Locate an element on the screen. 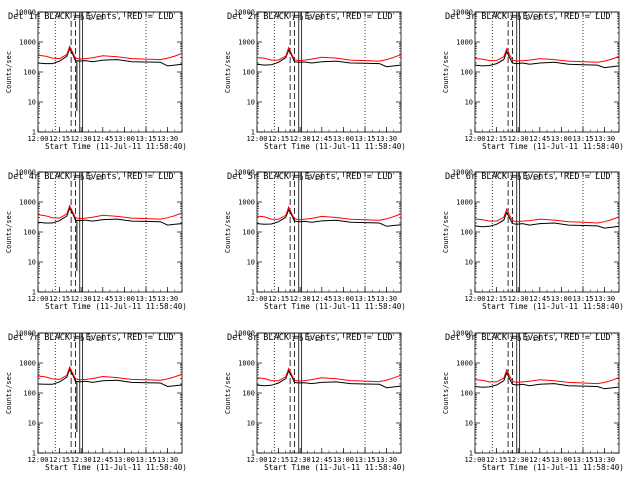  panel-title: Det 9r BLACK = Events, RED = LLD is located at coordinates (528, 338).